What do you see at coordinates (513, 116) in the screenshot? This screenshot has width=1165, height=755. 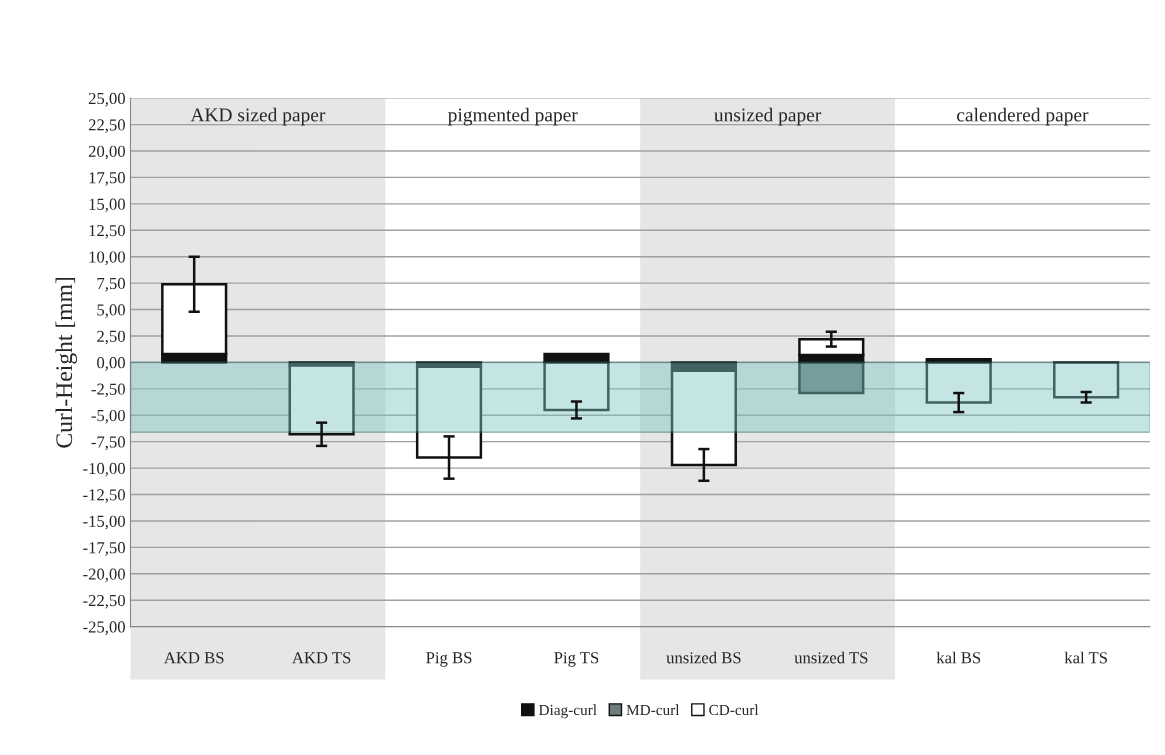 I see `annotation: pigmented paper` at bounding box center [513, 116].